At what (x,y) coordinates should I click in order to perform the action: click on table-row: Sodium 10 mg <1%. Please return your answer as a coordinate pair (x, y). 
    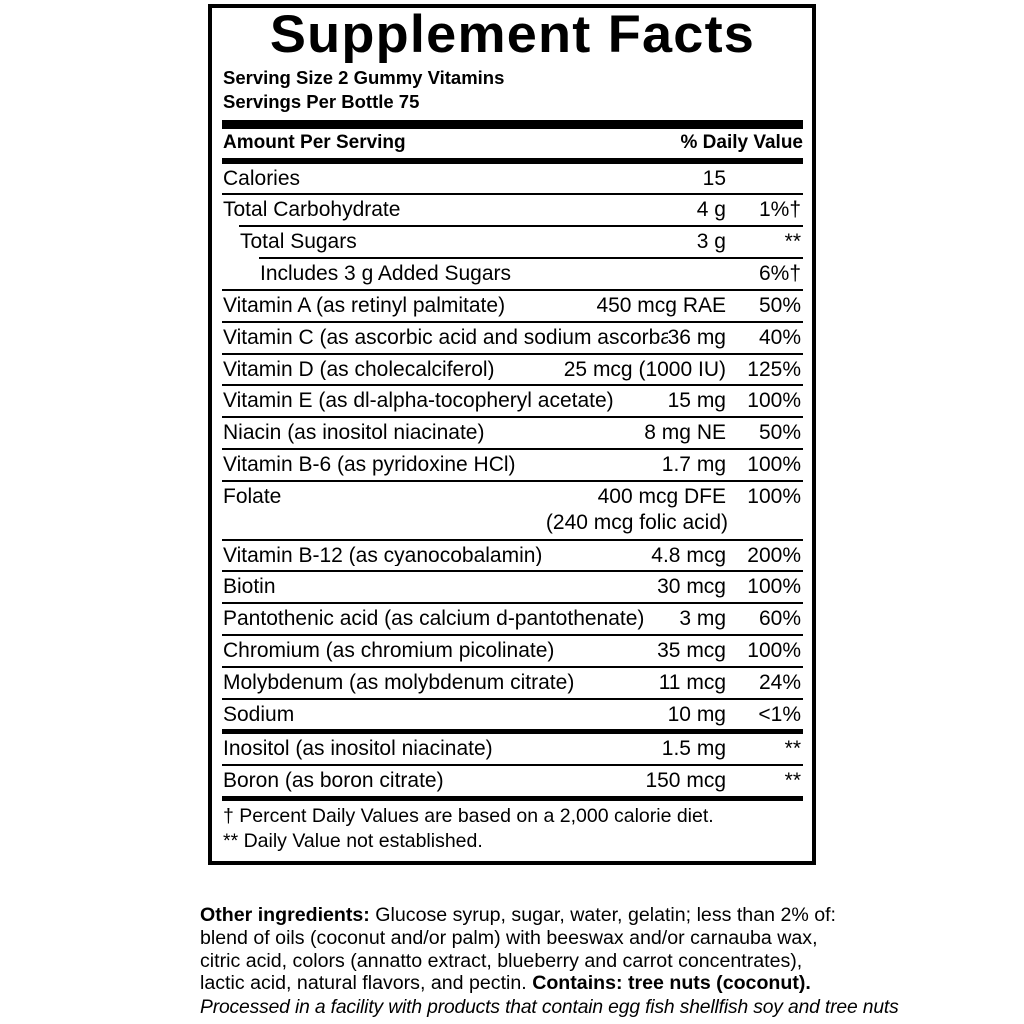
    Looking at the image, I should click on (512, 715).